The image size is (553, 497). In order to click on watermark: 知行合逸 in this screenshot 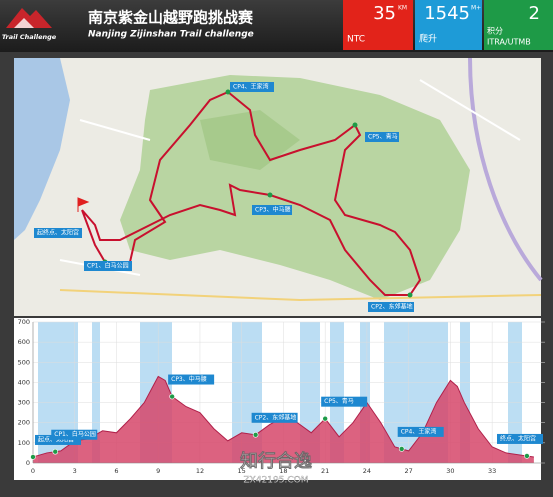, I will do `click(276, 461)`.